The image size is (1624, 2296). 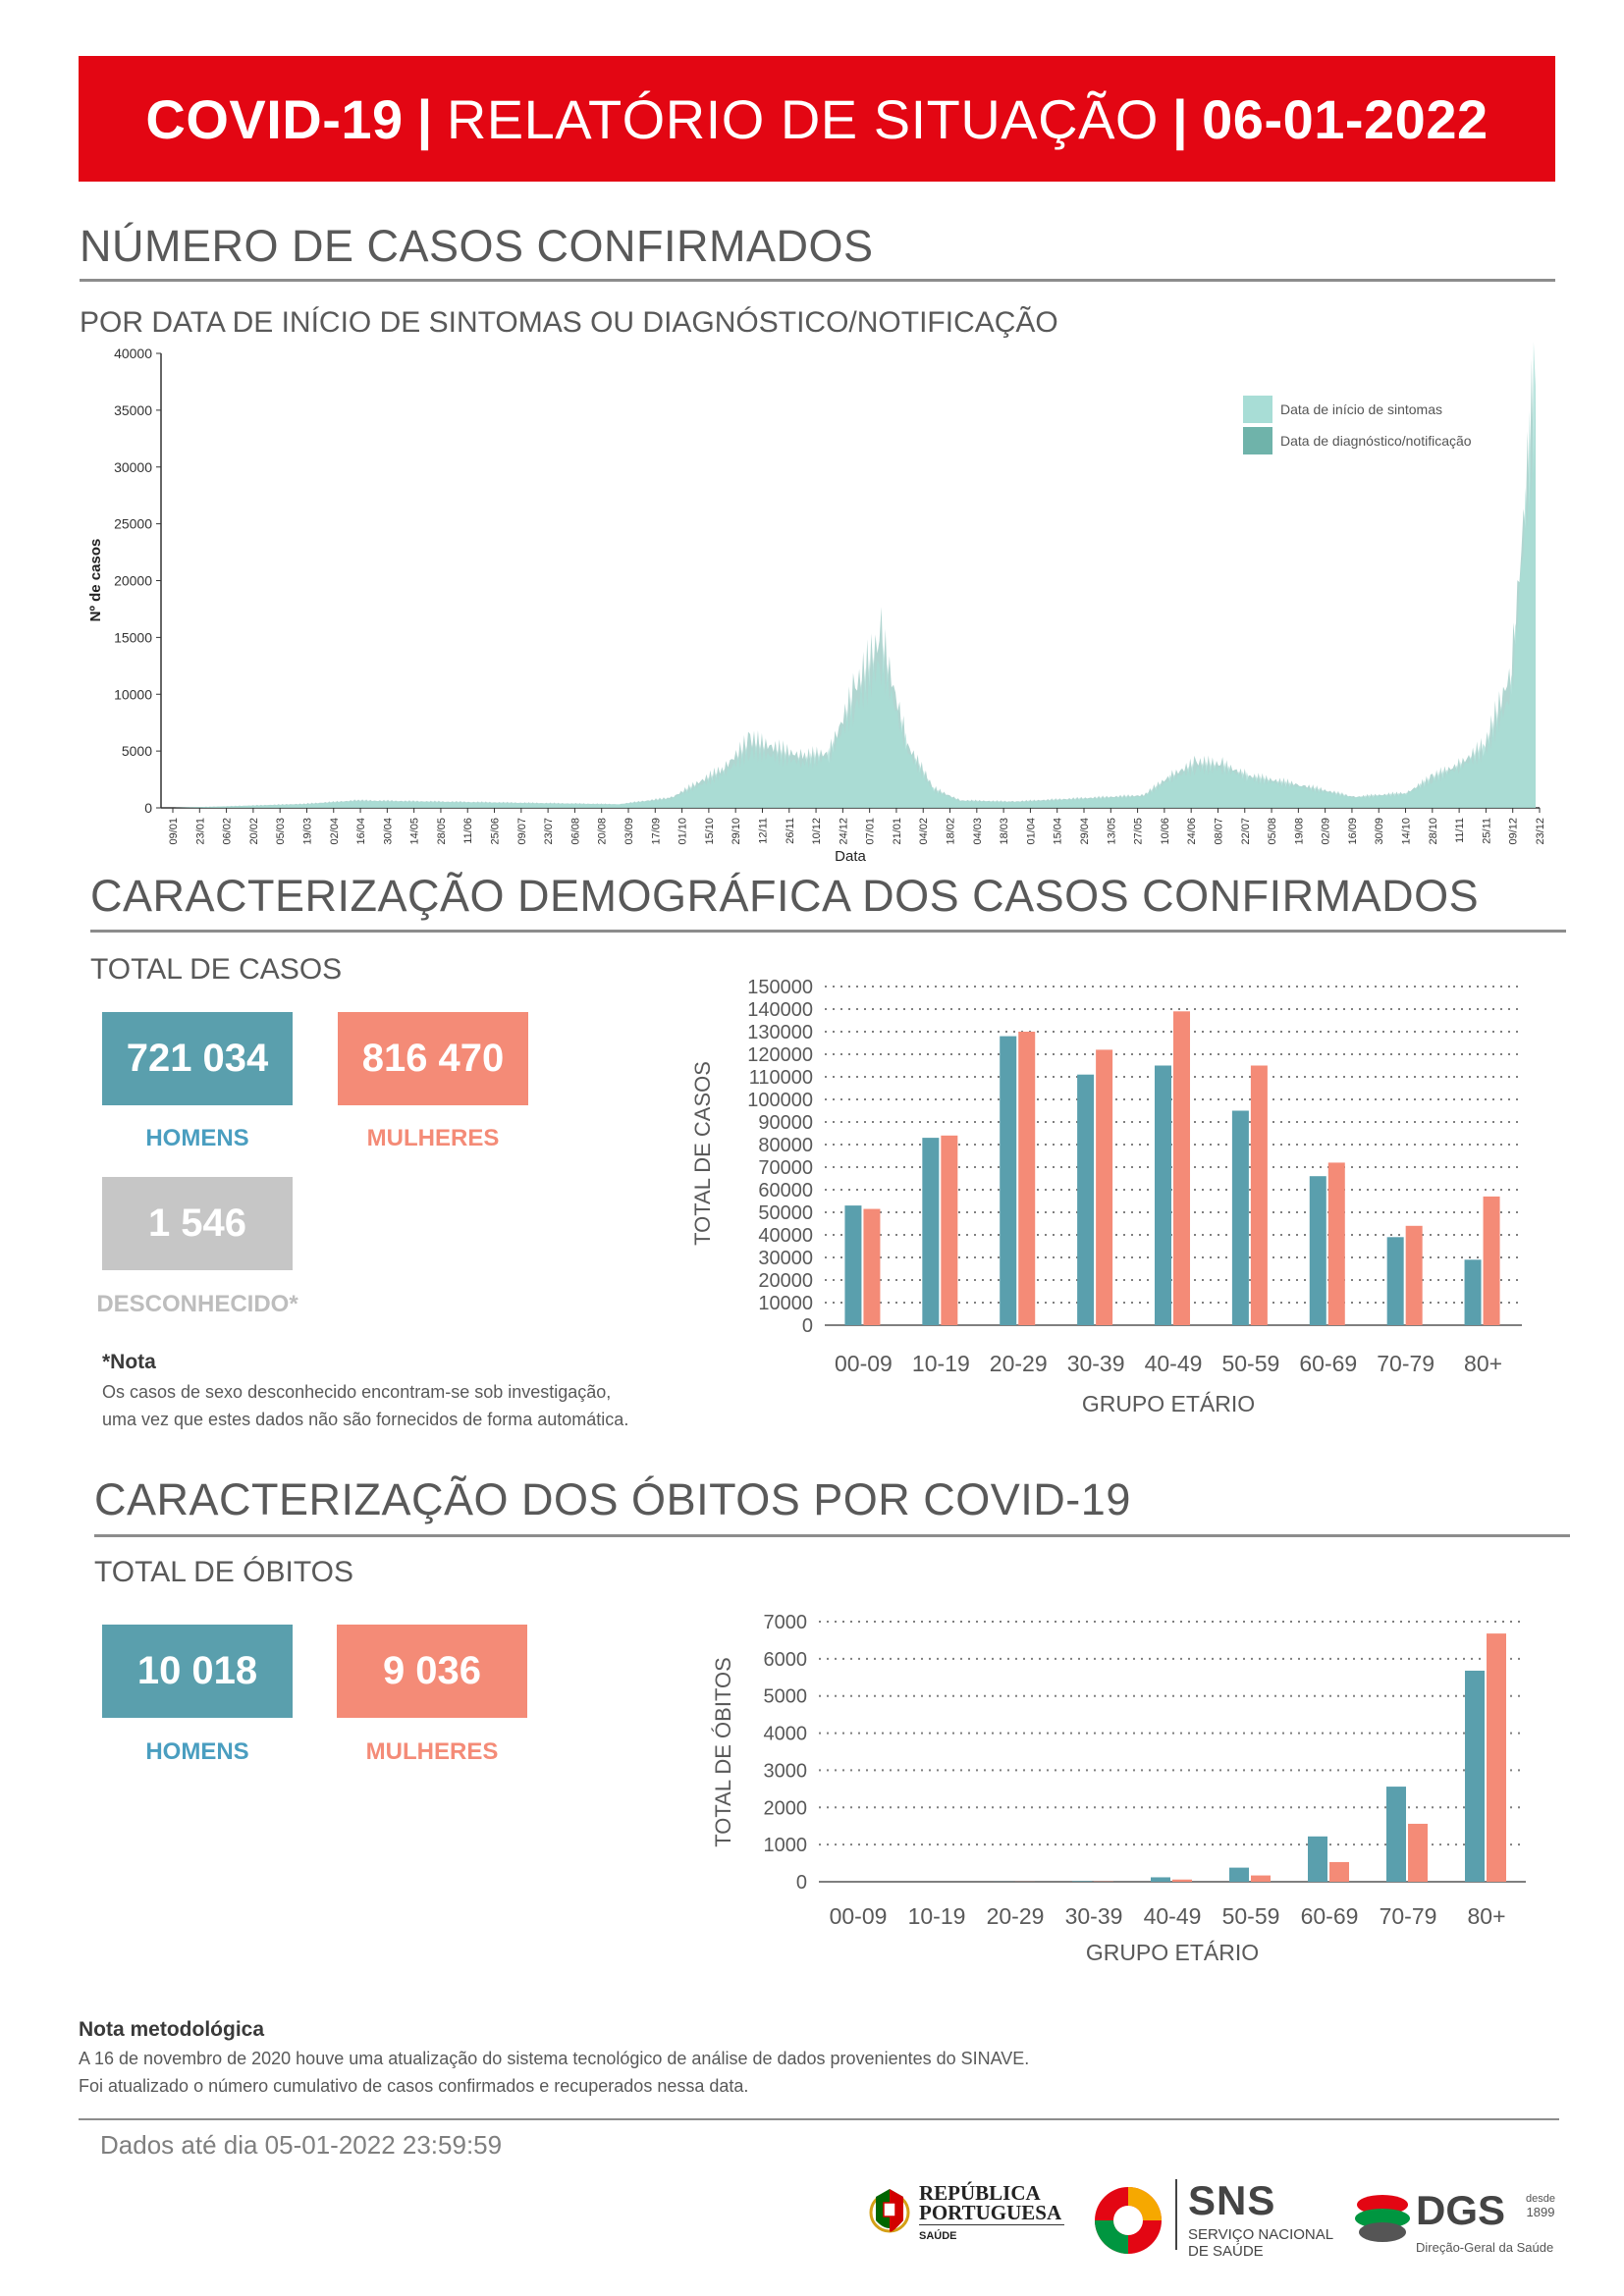 I want to click on x-tick-label: 20-29, so click(x=1016, y=1916).